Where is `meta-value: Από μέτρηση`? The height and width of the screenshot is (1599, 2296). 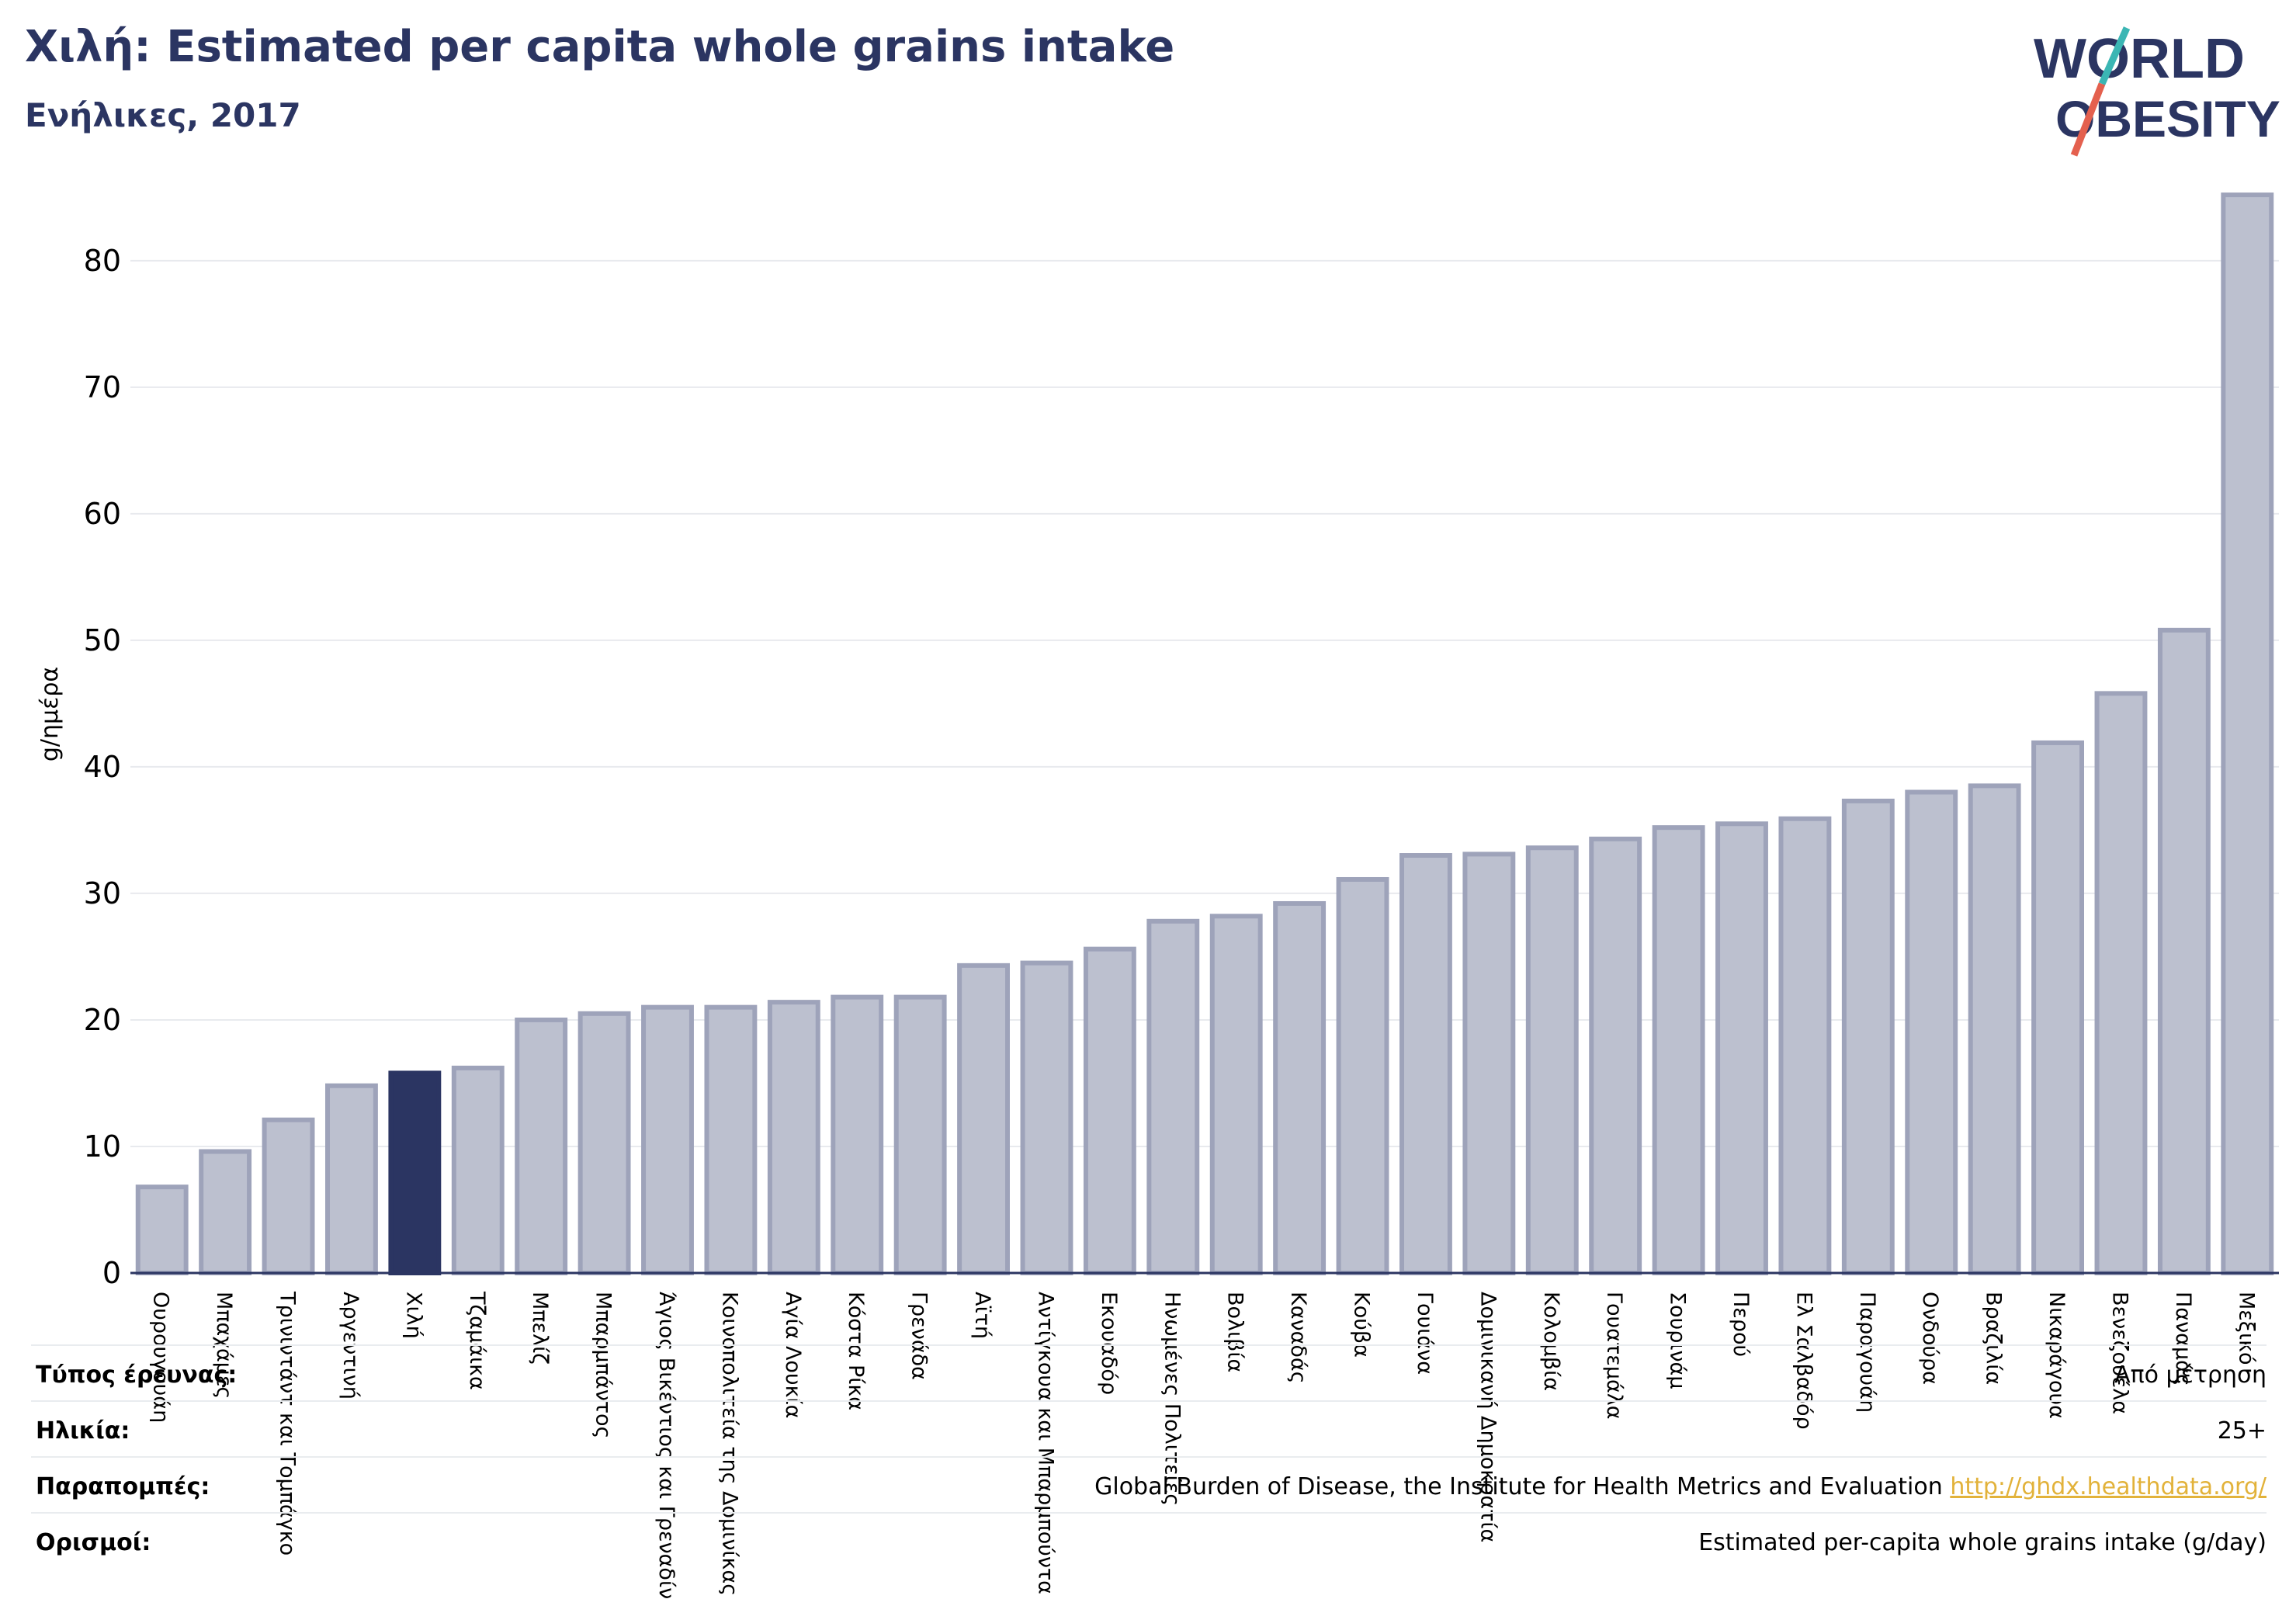 meta-value: Από μέτρηση is located at coordinates (2190, 1375).